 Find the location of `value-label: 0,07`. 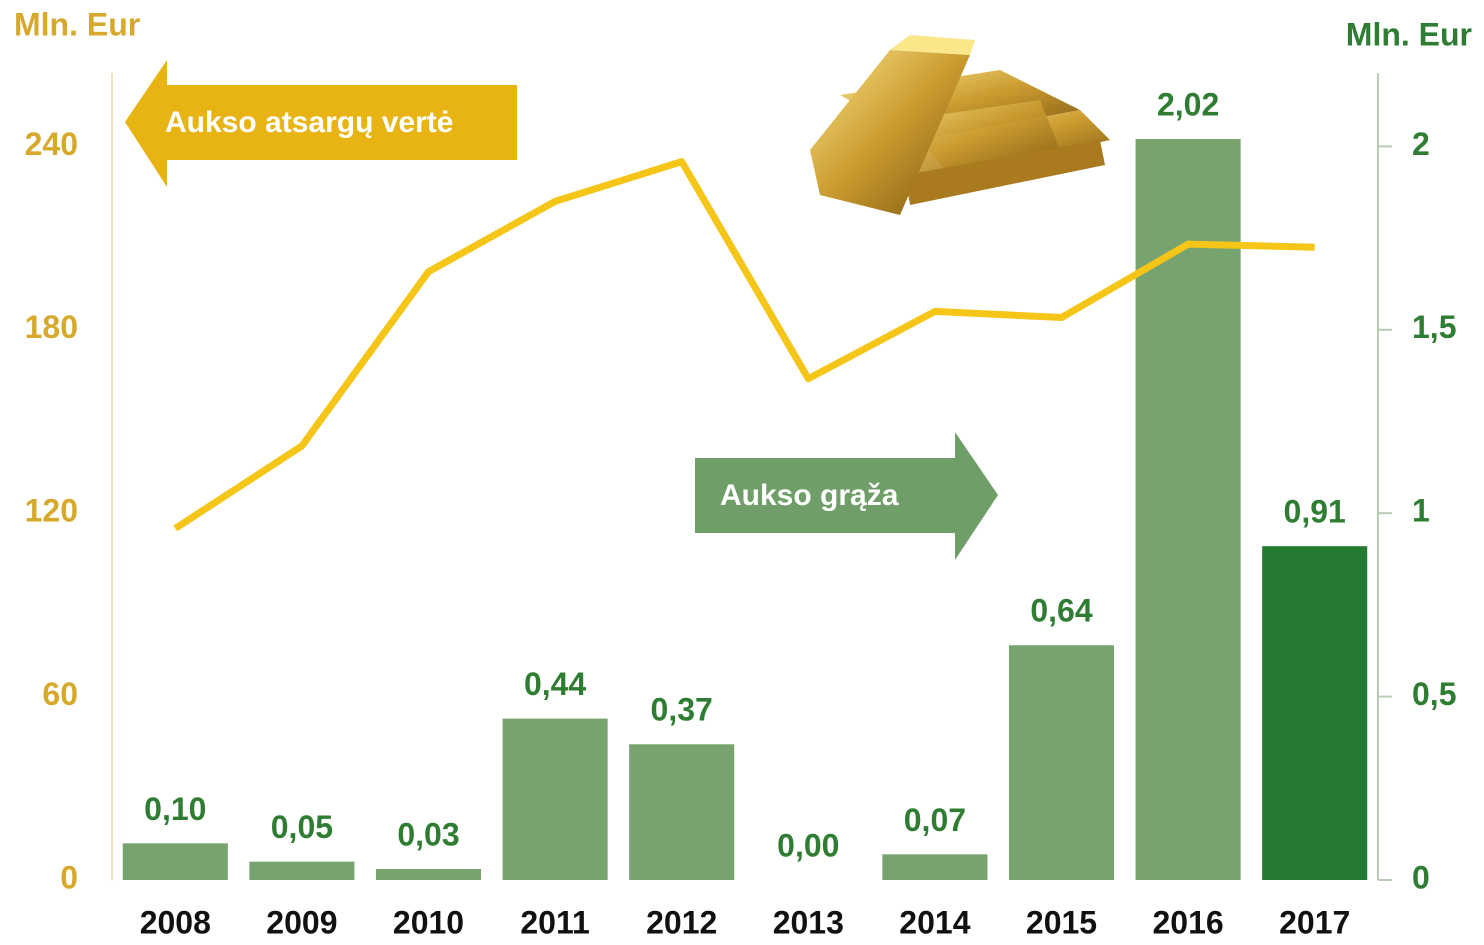

value-label: 0,07 is located at coordinates (935, 820).